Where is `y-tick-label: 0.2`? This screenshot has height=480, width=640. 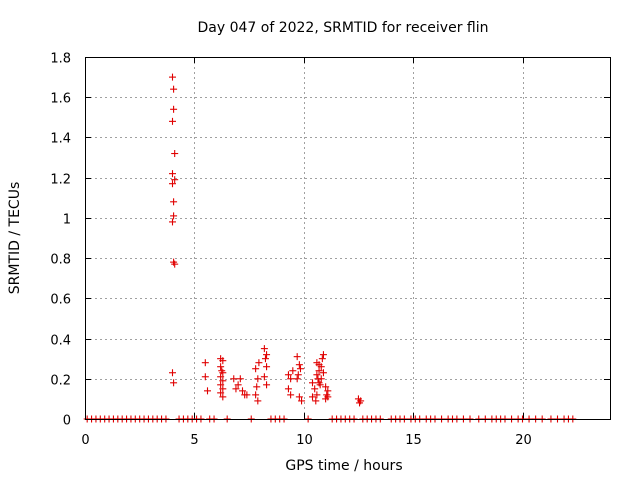 y-tick-label: 0.2 is located at coordinates (60, 381).